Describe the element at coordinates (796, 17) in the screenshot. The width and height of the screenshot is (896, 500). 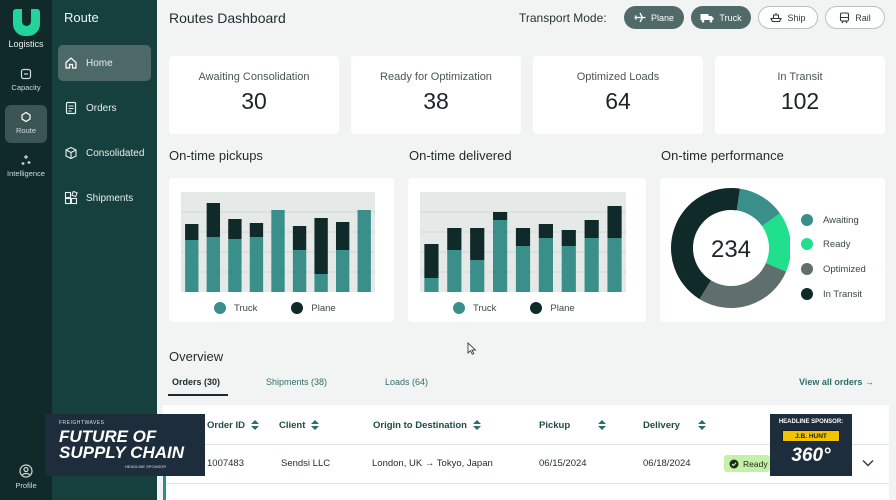
I see `mode-ship-label: Ship` at that location.